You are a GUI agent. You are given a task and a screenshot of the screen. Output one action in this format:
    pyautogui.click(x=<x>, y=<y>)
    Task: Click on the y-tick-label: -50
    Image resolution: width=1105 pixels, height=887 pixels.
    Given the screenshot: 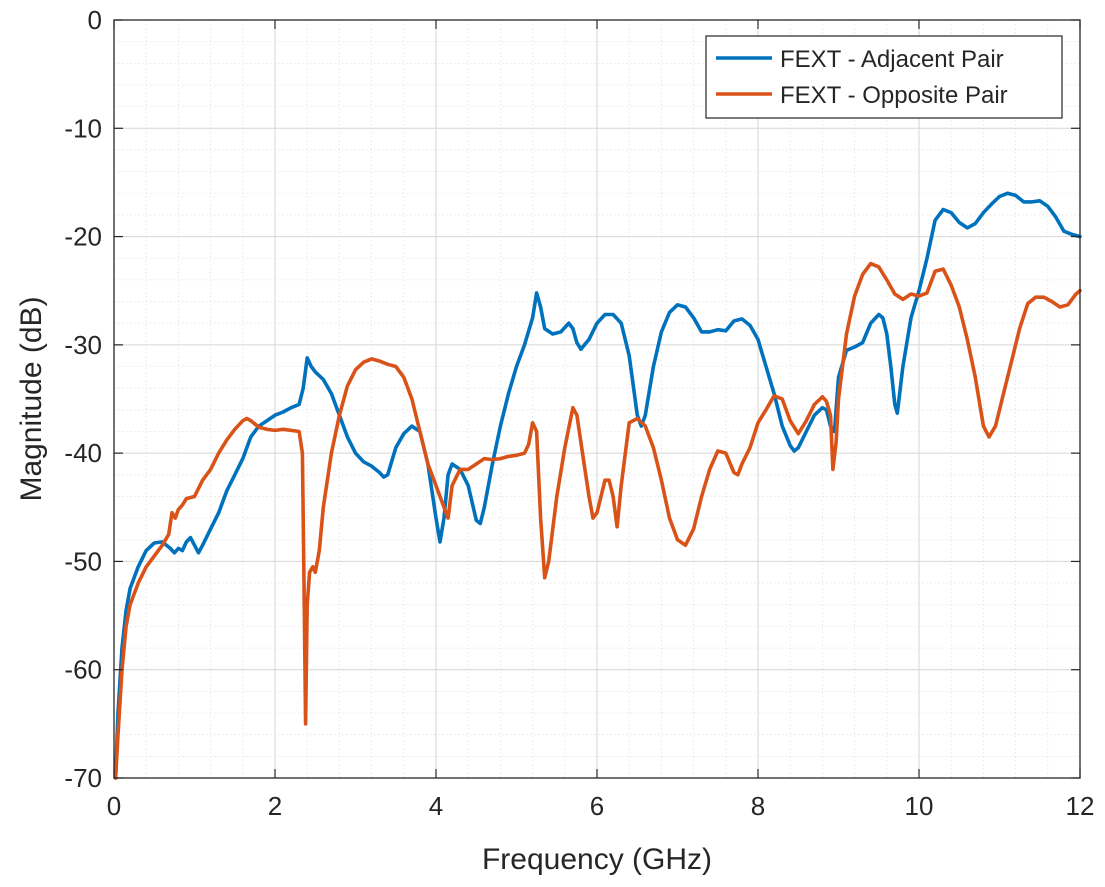 What is the action you would take?
    pyautogui.click(x=83, y=561)
    